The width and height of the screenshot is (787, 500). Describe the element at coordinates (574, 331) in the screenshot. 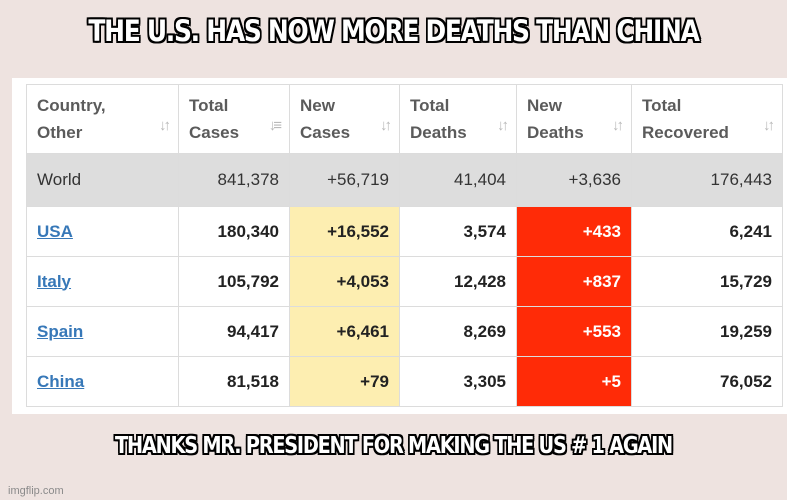

I see `new-deaths-cell: +553` at that location.